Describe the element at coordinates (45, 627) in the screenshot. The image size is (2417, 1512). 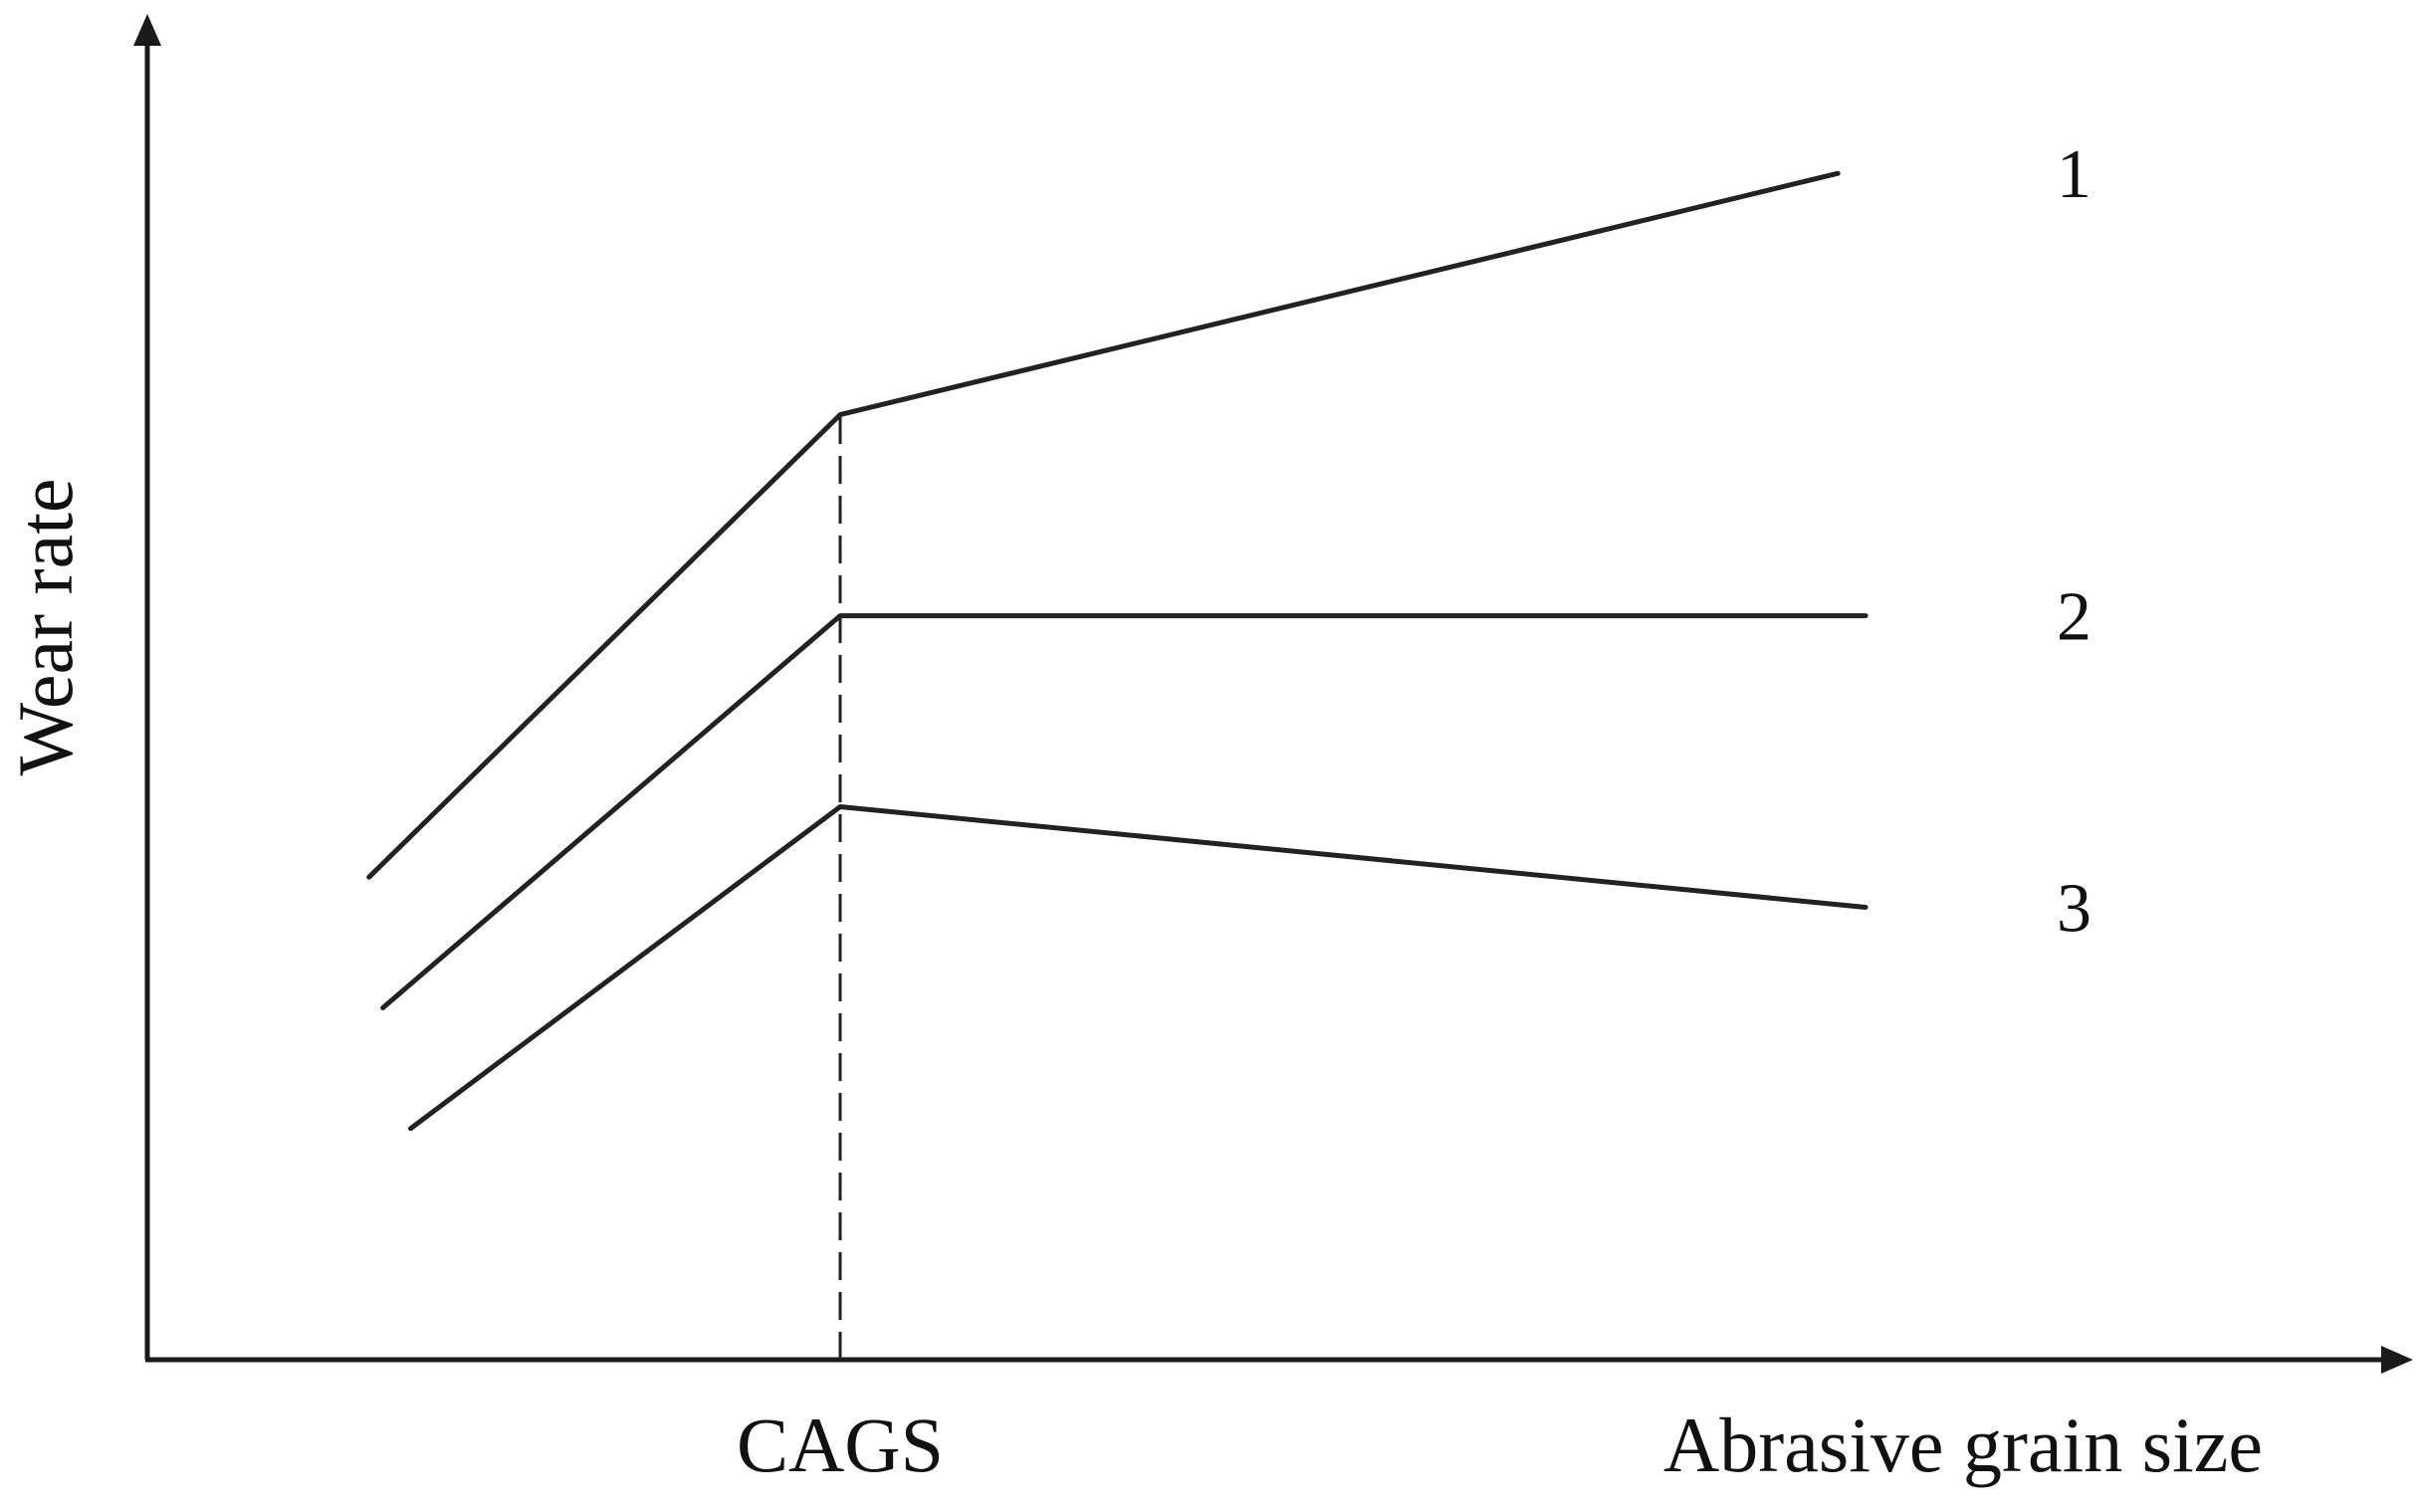
I see `y-axis-label: Wear rate` at that location.